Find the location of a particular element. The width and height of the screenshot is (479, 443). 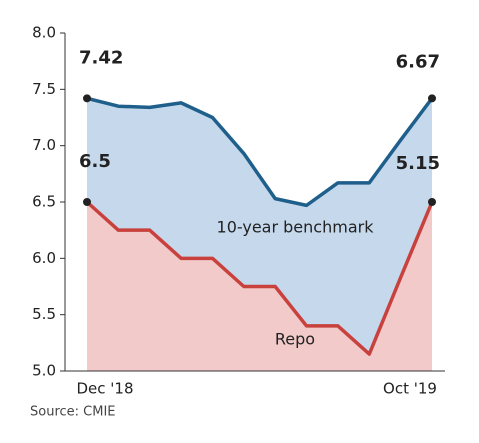

x-tick-label: Oct '19 is located at coordinates (410, 389).